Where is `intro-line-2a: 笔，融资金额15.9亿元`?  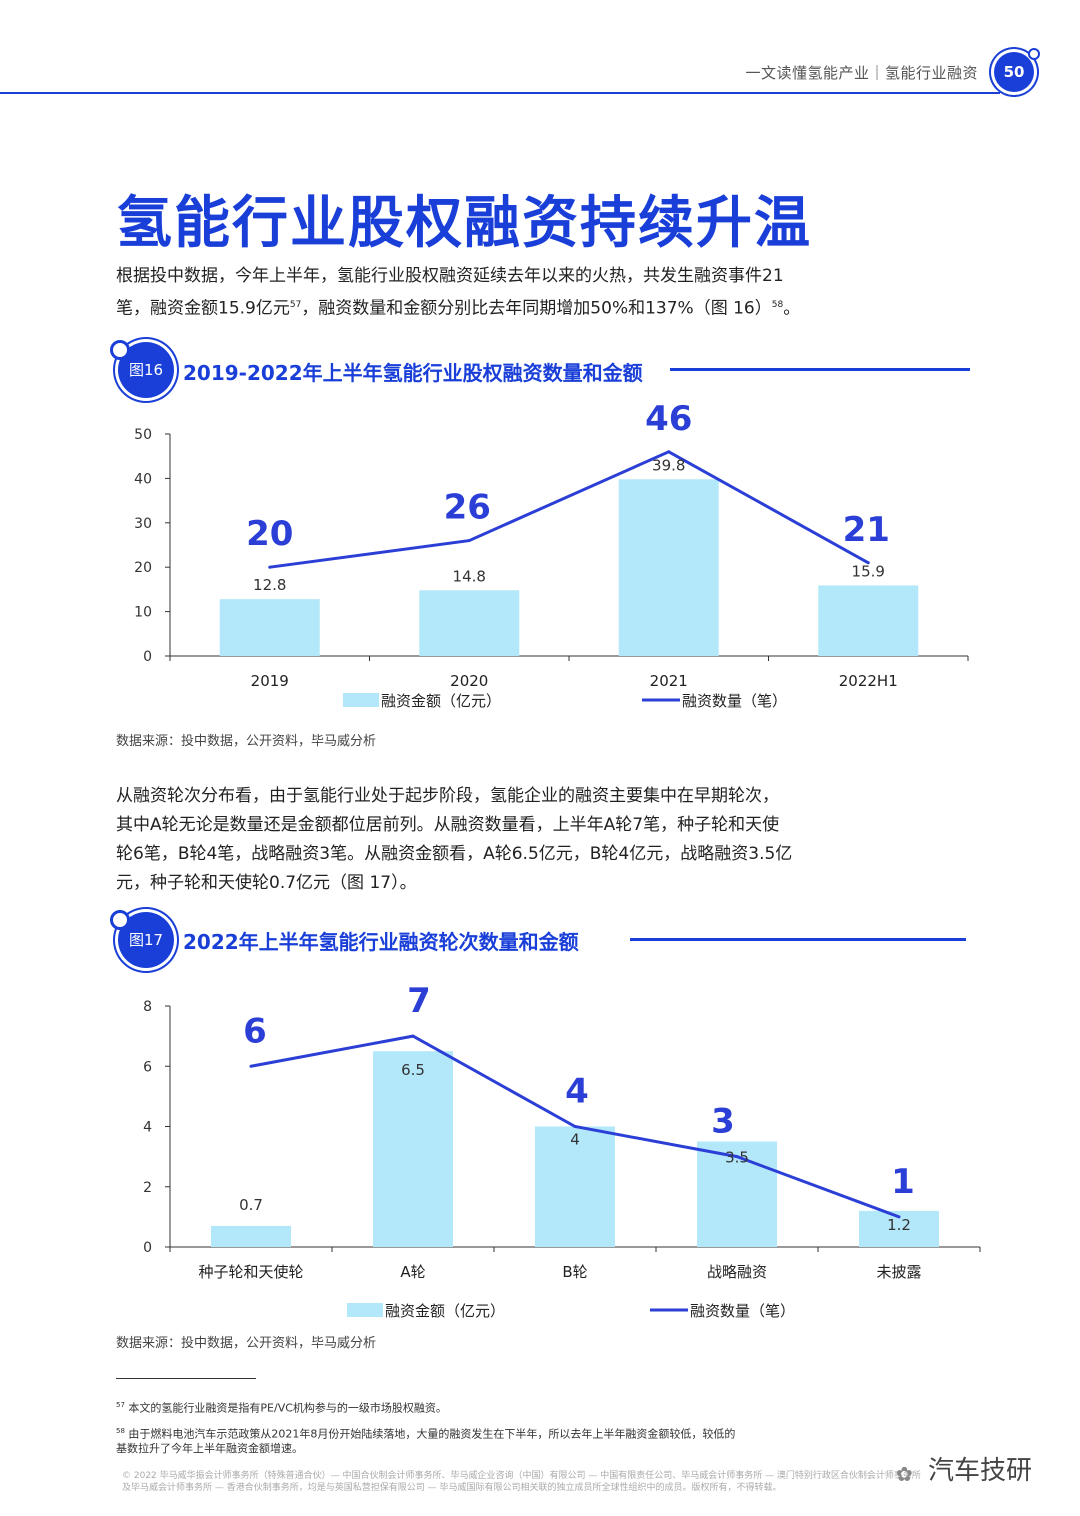 intro-line-2a: 笔，融资金额15.9亿元 is located at coordinates (203, 308).